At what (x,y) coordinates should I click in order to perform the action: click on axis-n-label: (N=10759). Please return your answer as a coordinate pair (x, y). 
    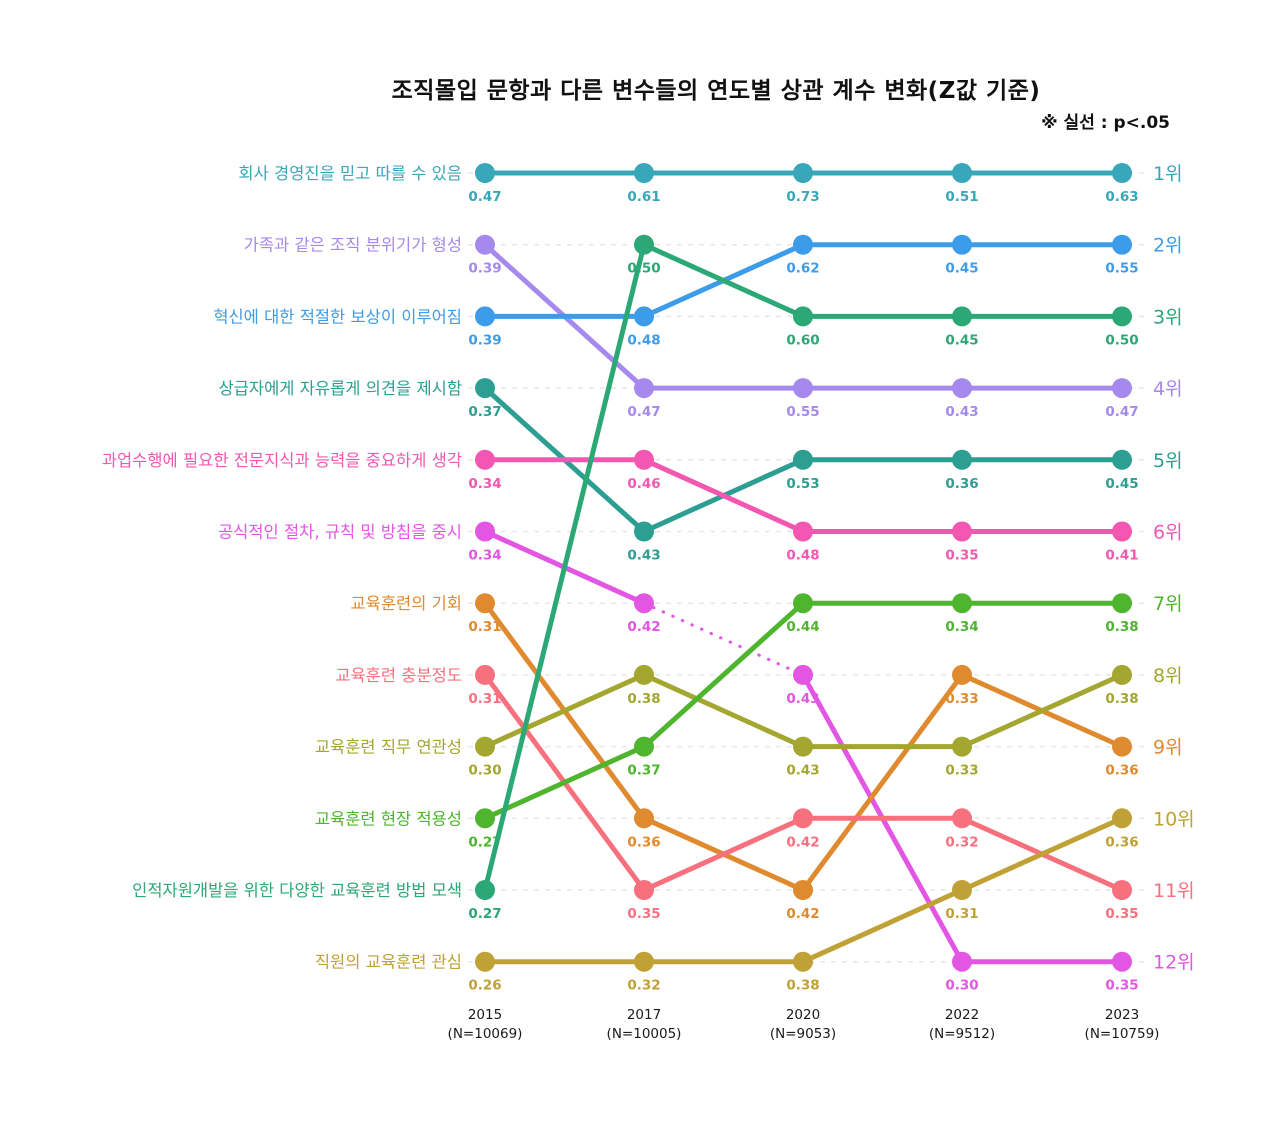
    Looking at the image, I should click on (1122, 1034).